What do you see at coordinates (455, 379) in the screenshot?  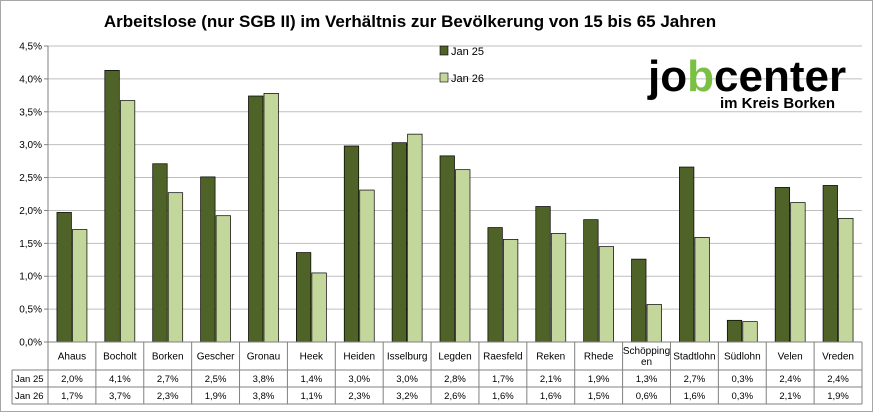 I see `table-cell: 2,8%` at bounding box center [455, 379].